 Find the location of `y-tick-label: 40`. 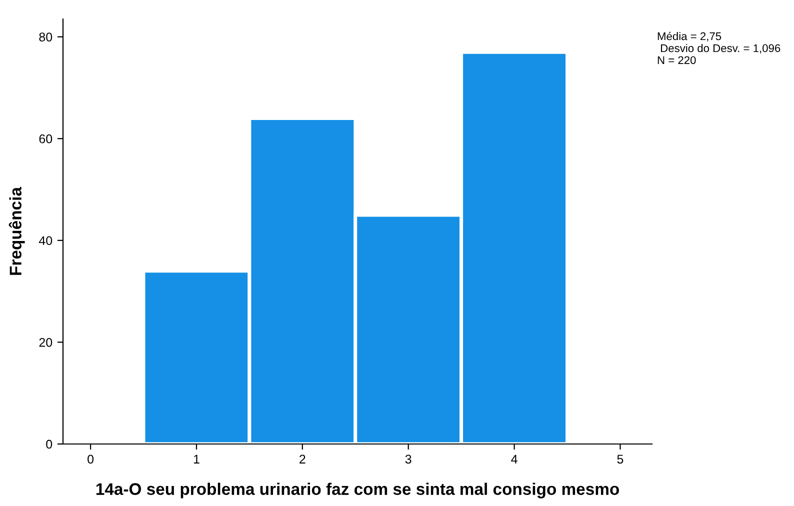

y-tick-label: 40 is located at coordinates (45, 241).